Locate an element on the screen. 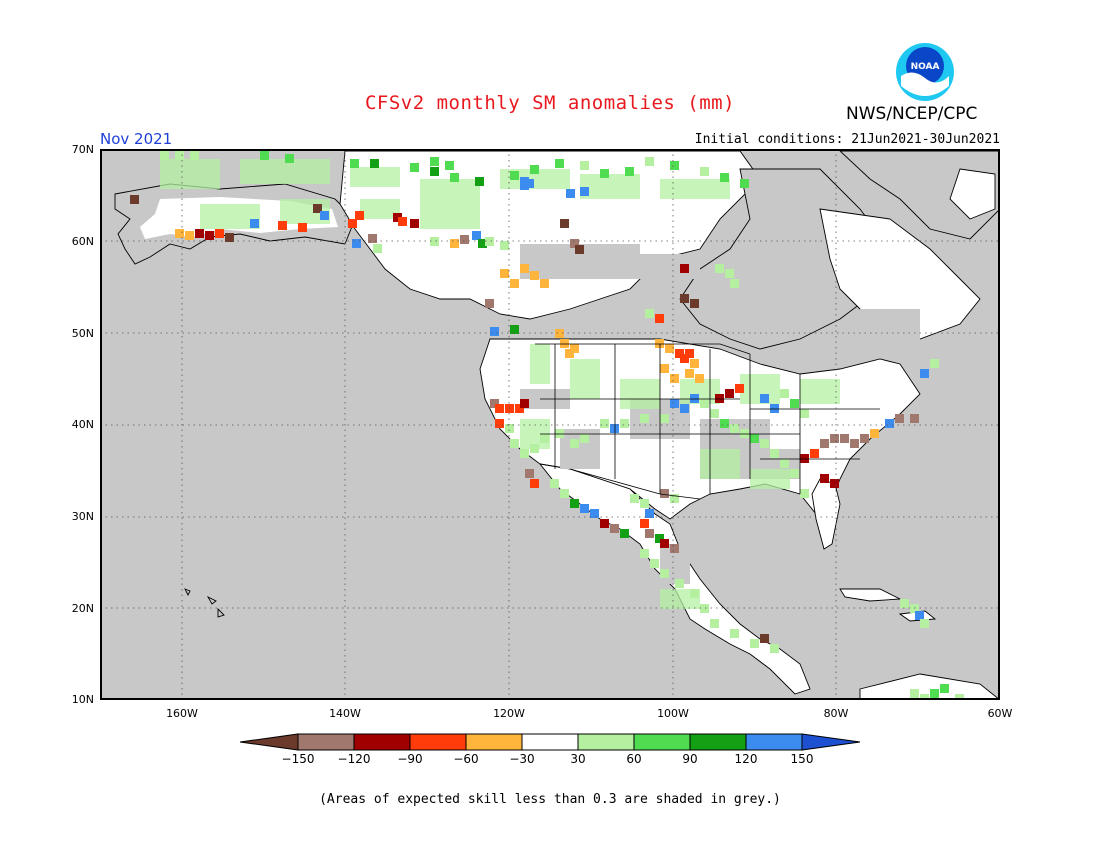 The height and width of the screenshot is (850, 1100). map-title: CFSv2 monthly SM anomalies (mm) is located at coordinates (550, 103).